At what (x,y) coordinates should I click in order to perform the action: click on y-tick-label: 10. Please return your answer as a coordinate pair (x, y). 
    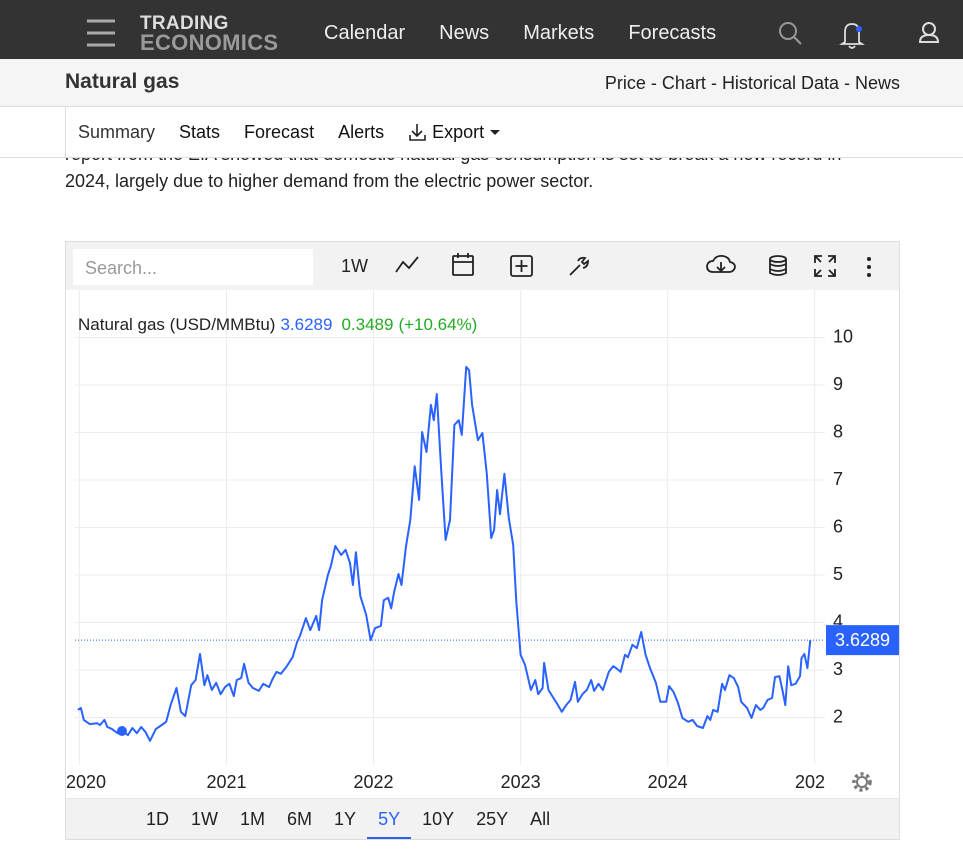
    Looking at the image, I should click on (843, 336).